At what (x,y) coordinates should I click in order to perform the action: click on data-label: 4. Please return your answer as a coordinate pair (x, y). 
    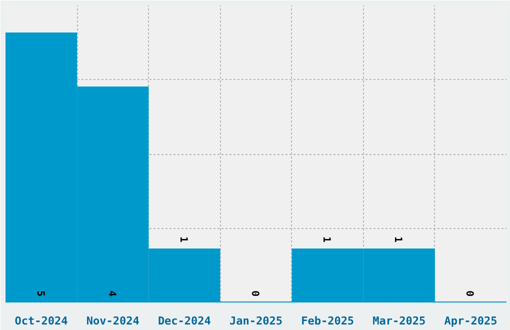
    Looking at the image, I should click on (111, 293).